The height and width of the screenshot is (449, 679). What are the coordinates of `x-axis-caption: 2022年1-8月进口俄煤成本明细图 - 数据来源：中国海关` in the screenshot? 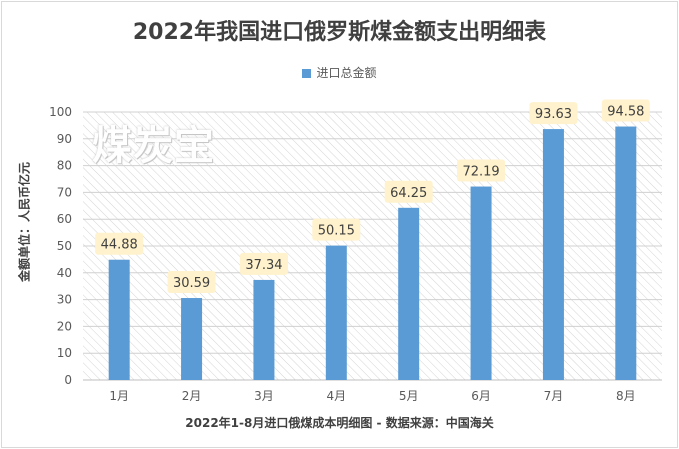 It's located at (339, 423).